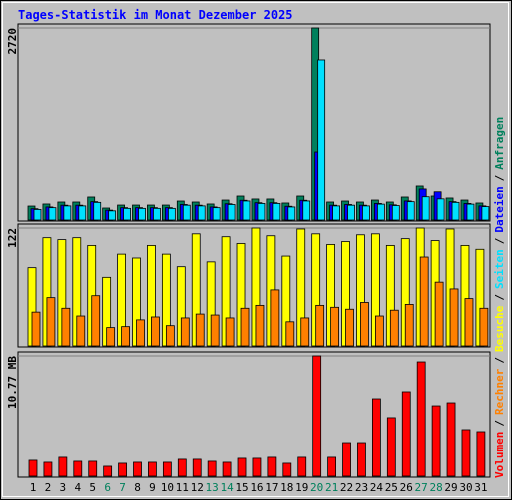 Image resolution: width=512 pixels, height=504 pixels. I want to click on y-tick-label: 10.77 MB, so click(12, 382).